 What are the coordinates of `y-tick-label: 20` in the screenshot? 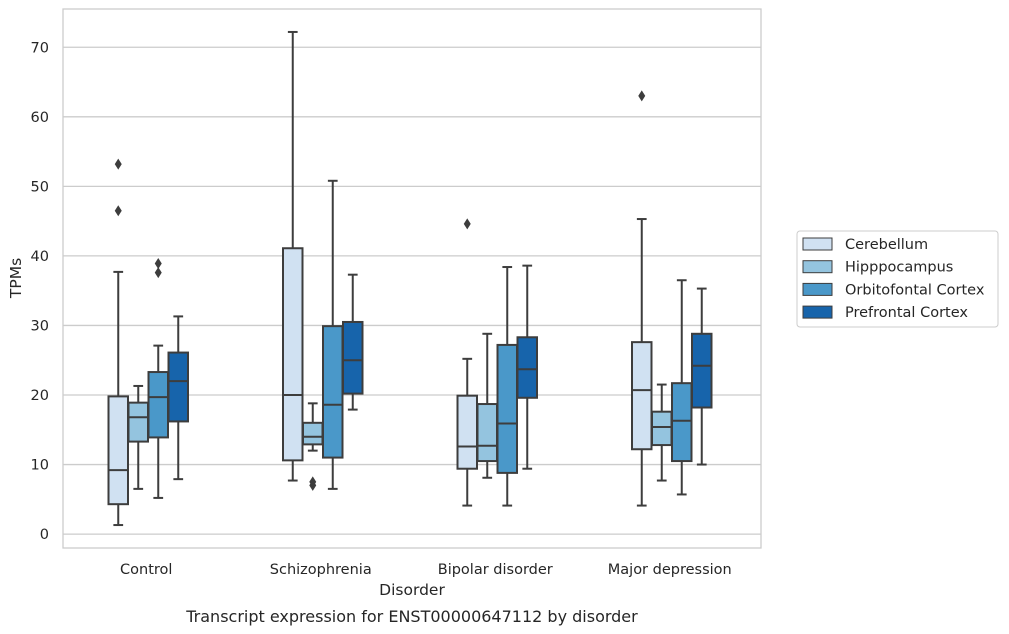 It's located at (40, 396).